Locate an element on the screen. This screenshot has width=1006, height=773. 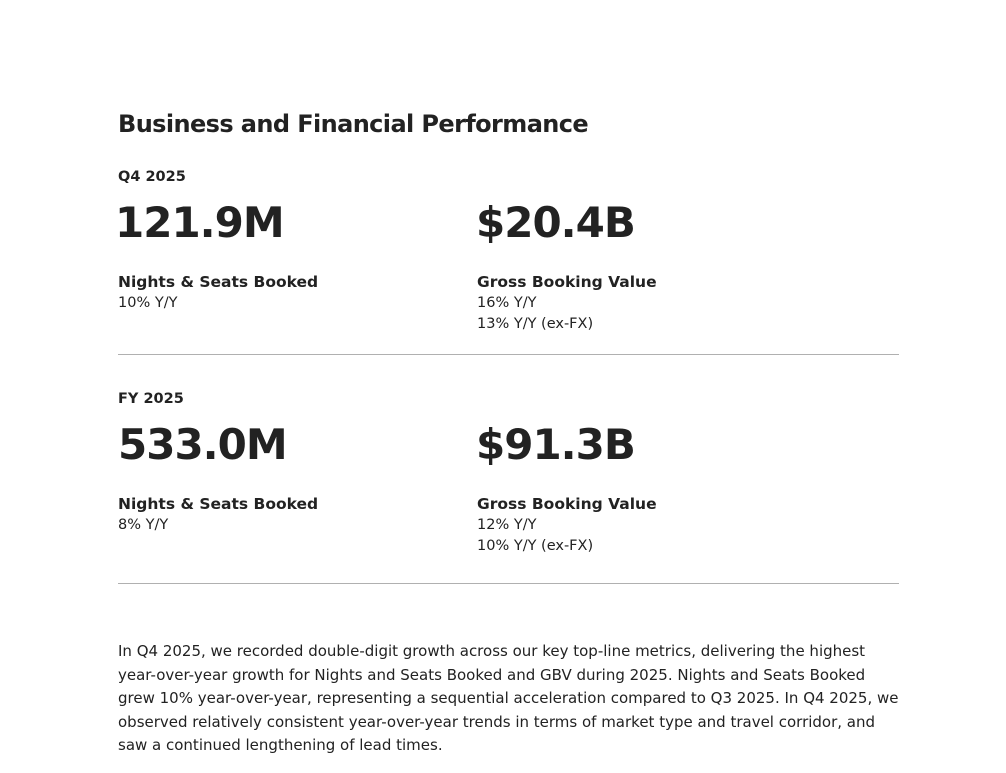
metric-stat: 12% Y/Y is located at coordinates (507, 525).